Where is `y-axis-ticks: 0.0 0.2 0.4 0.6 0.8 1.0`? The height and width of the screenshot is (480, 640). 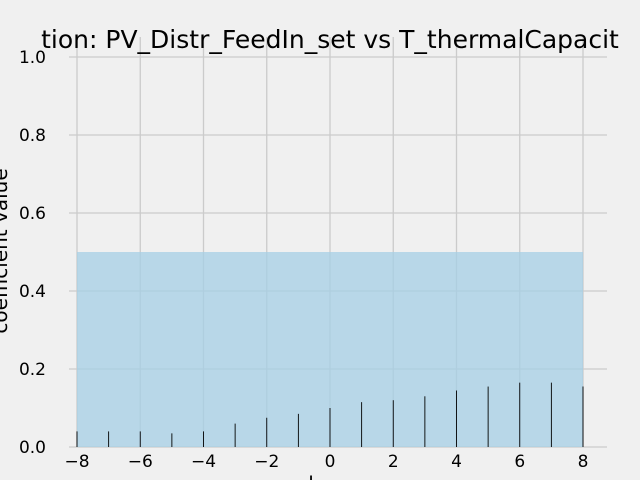
y-axis-ticks: 0.0 0.2 0.4 0.6 0.8 1.0 is located at coordinates (32, 253).